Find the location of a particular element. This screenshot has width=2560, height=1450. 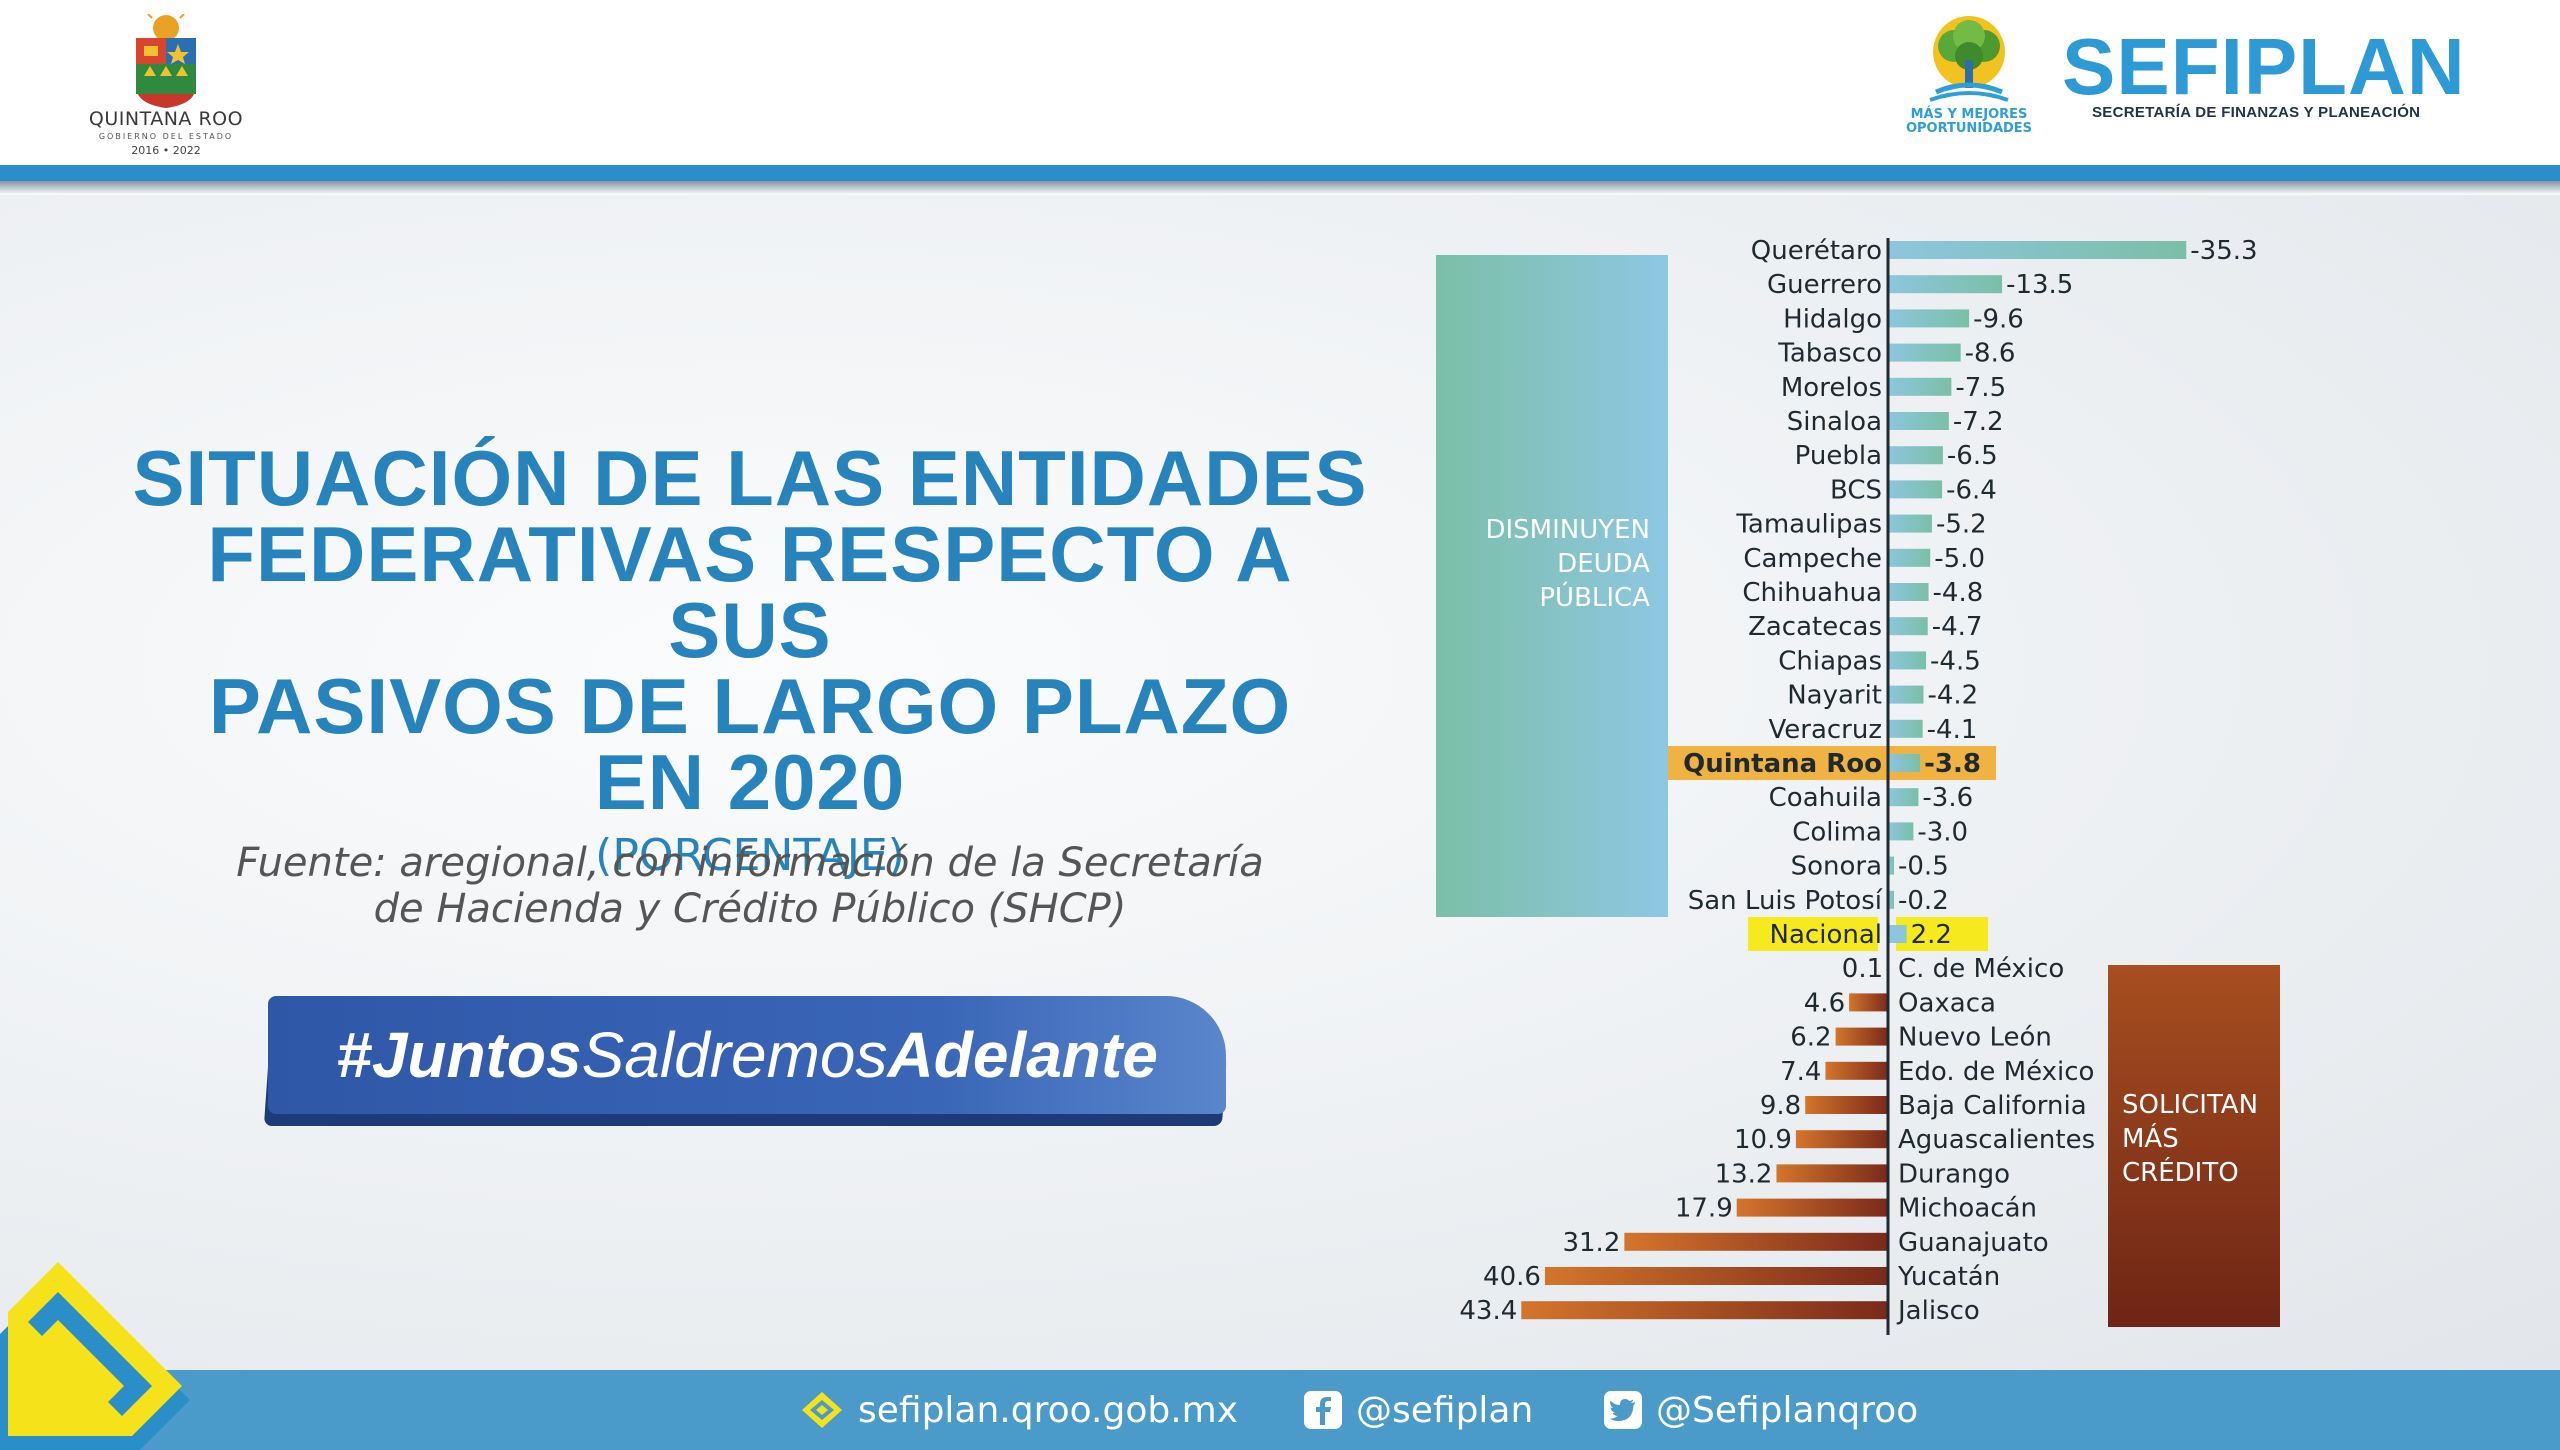

value-label: 2.2 is located at coordinates (1931, 935).